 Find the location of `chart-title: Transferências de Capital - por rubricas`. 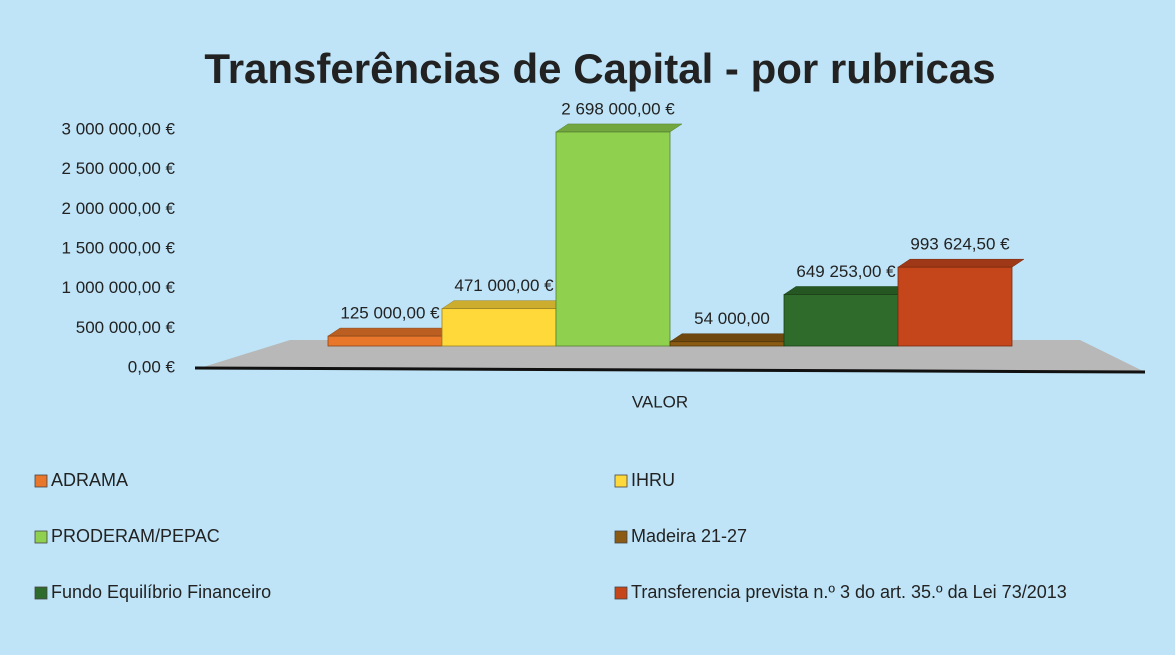

chart-title: Transferências de Capital - por rubricas is located at coordinates (599, 68).